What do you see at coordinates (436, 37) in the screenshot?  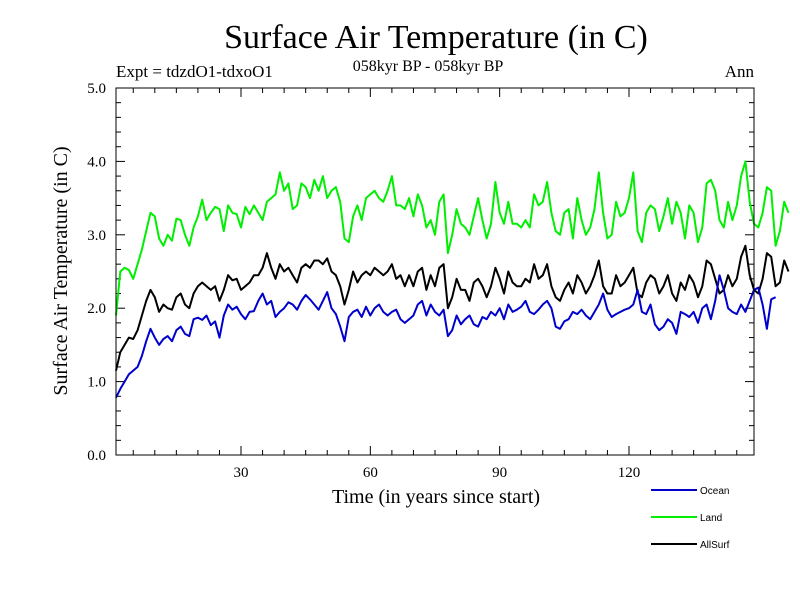 I see `chart-title: Surface Air Temperature (in C)` at bounding box center [436, 37].